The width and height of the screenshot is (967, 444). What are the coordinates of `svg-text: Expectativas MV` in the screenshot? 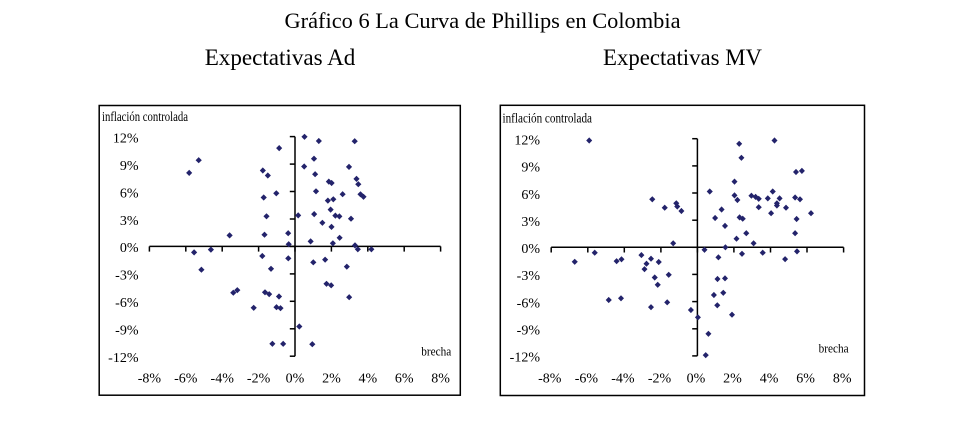 It's located at (682, 58).